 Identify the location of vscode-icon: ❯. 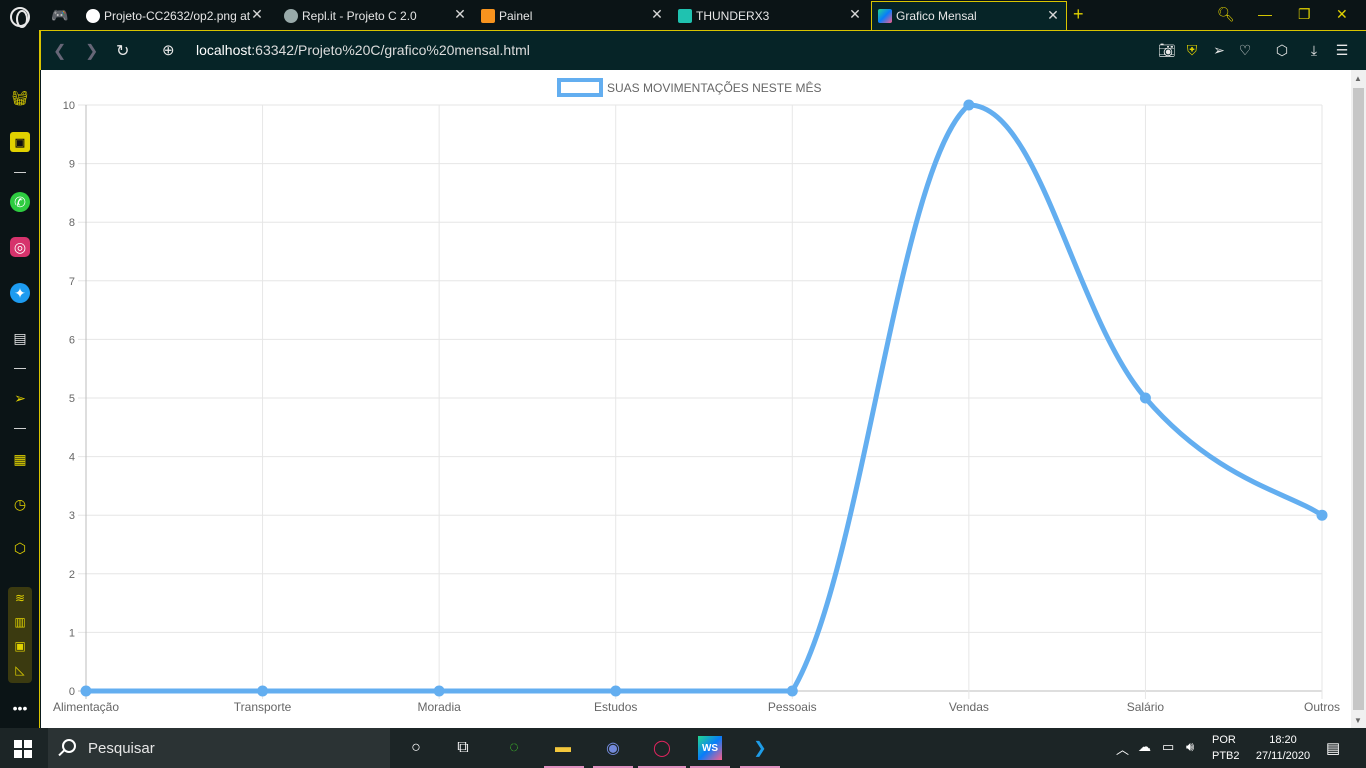
(760, 748).